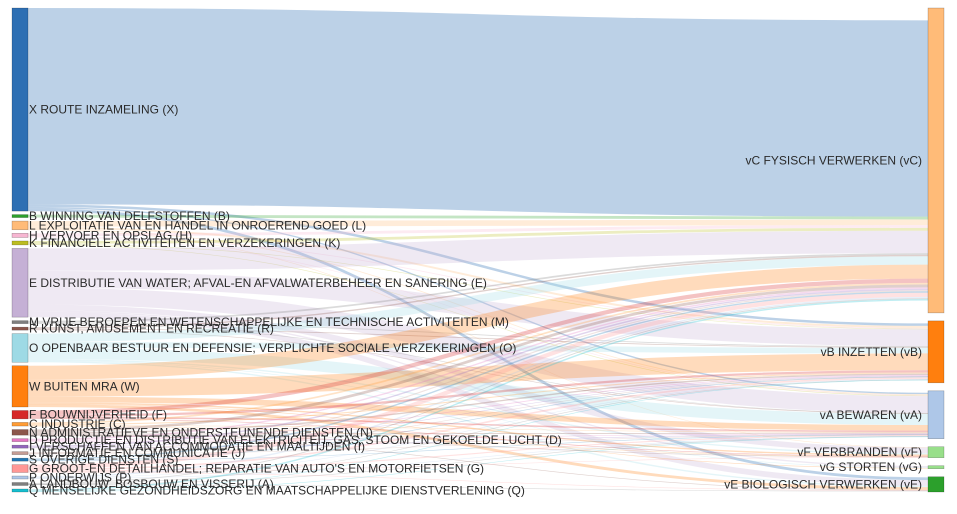 Image resolution: width=957 pixels, height=514 pixels. Describe the element at coordinates (103, 460) in the screenshot. I see `source-label: S OVERIGE DIENSTEN (S)` at that location.